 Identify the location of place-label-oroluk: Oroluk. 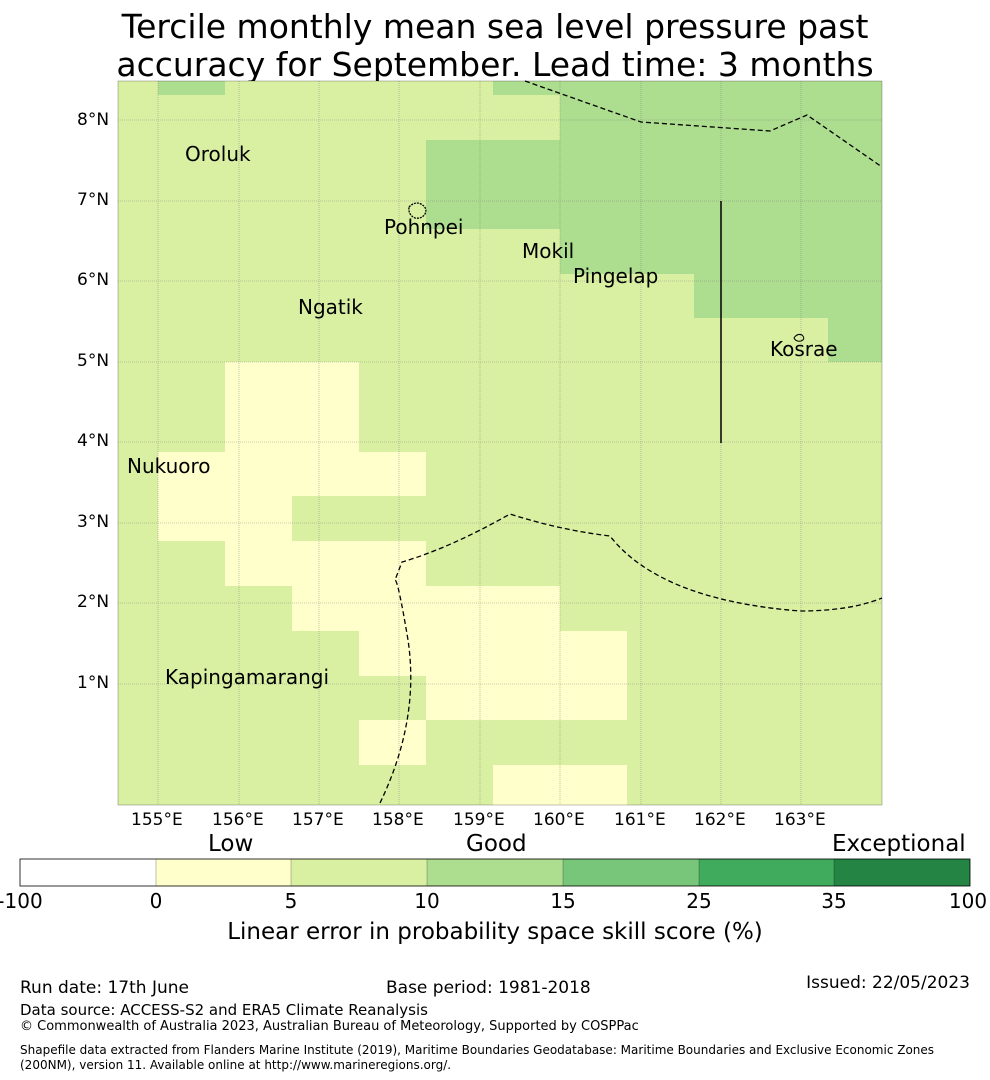
(218, 154).